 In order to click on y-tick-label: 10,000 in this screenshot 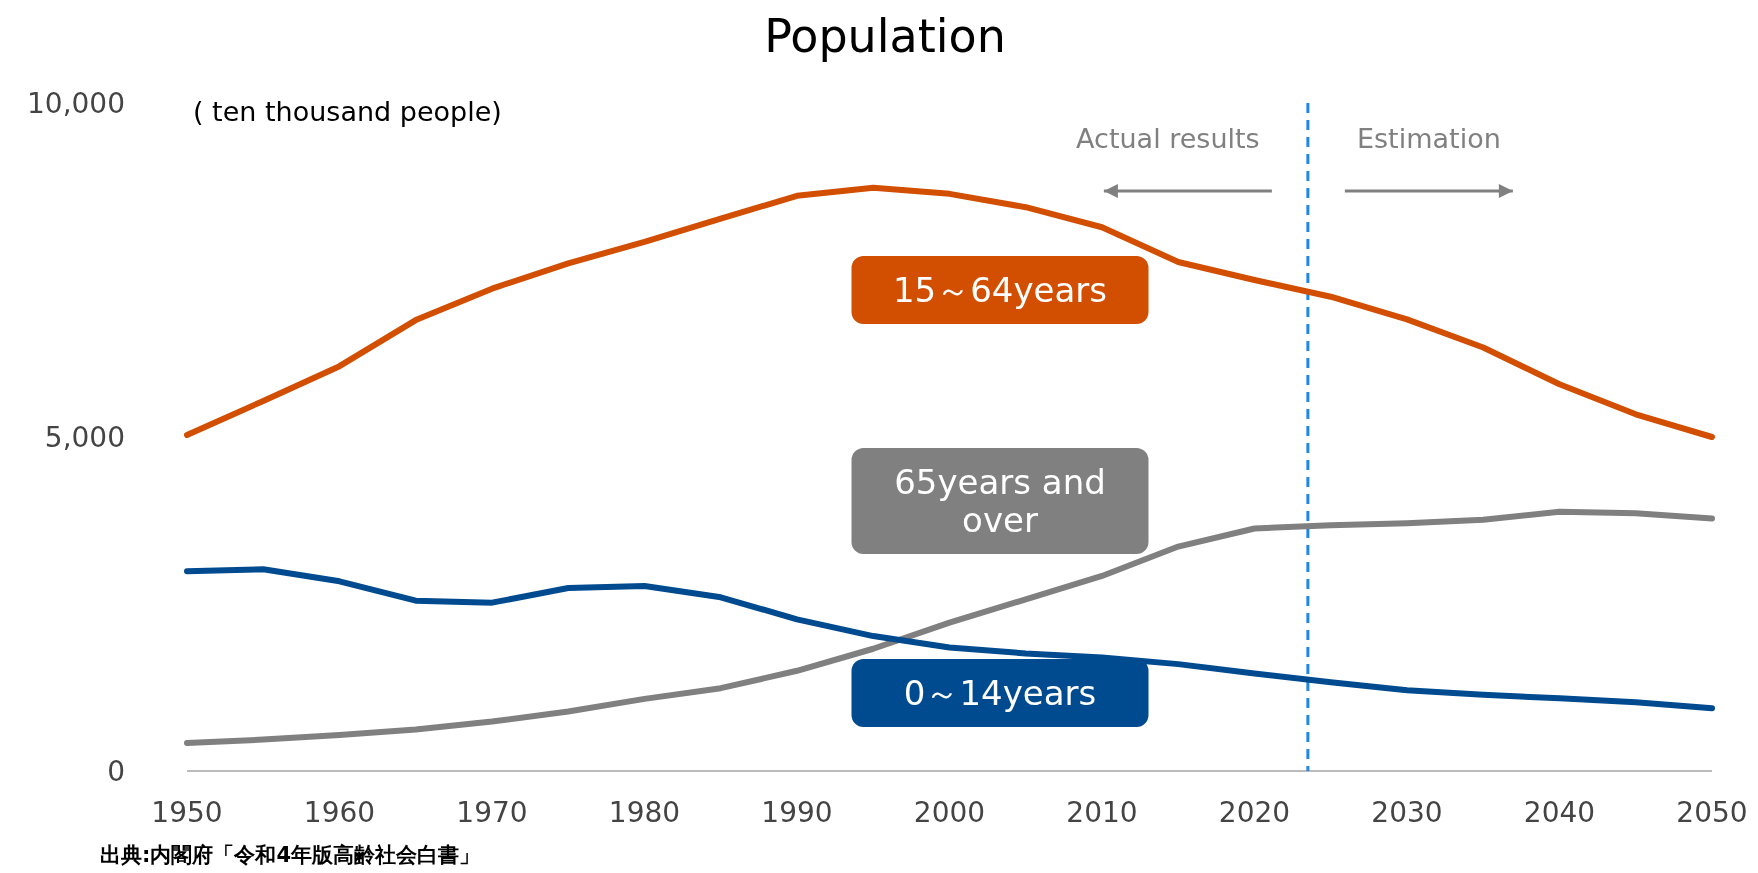, I will do `click(76, 103)`.